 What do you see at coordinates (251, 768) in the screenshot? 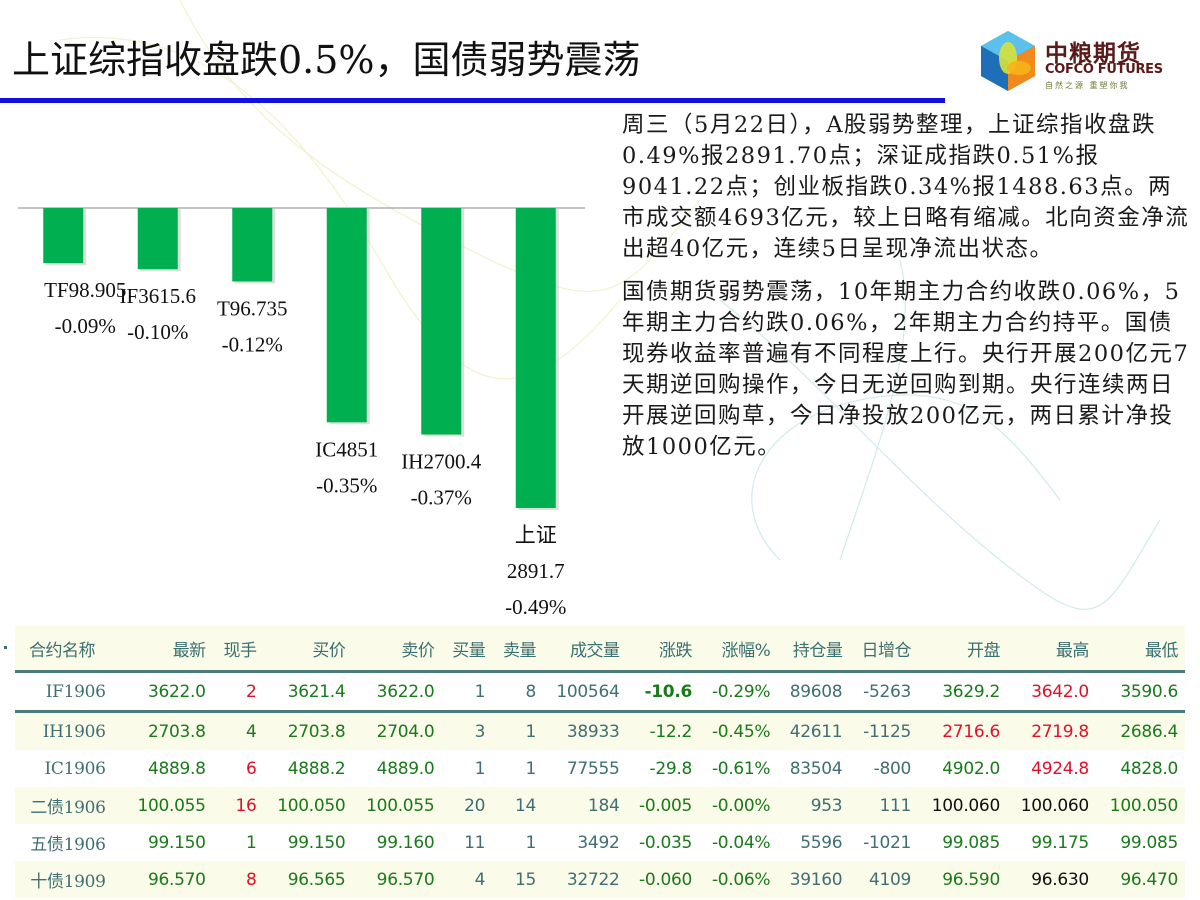
I see `quote-cell: 6` at bounding box center [251, 768].